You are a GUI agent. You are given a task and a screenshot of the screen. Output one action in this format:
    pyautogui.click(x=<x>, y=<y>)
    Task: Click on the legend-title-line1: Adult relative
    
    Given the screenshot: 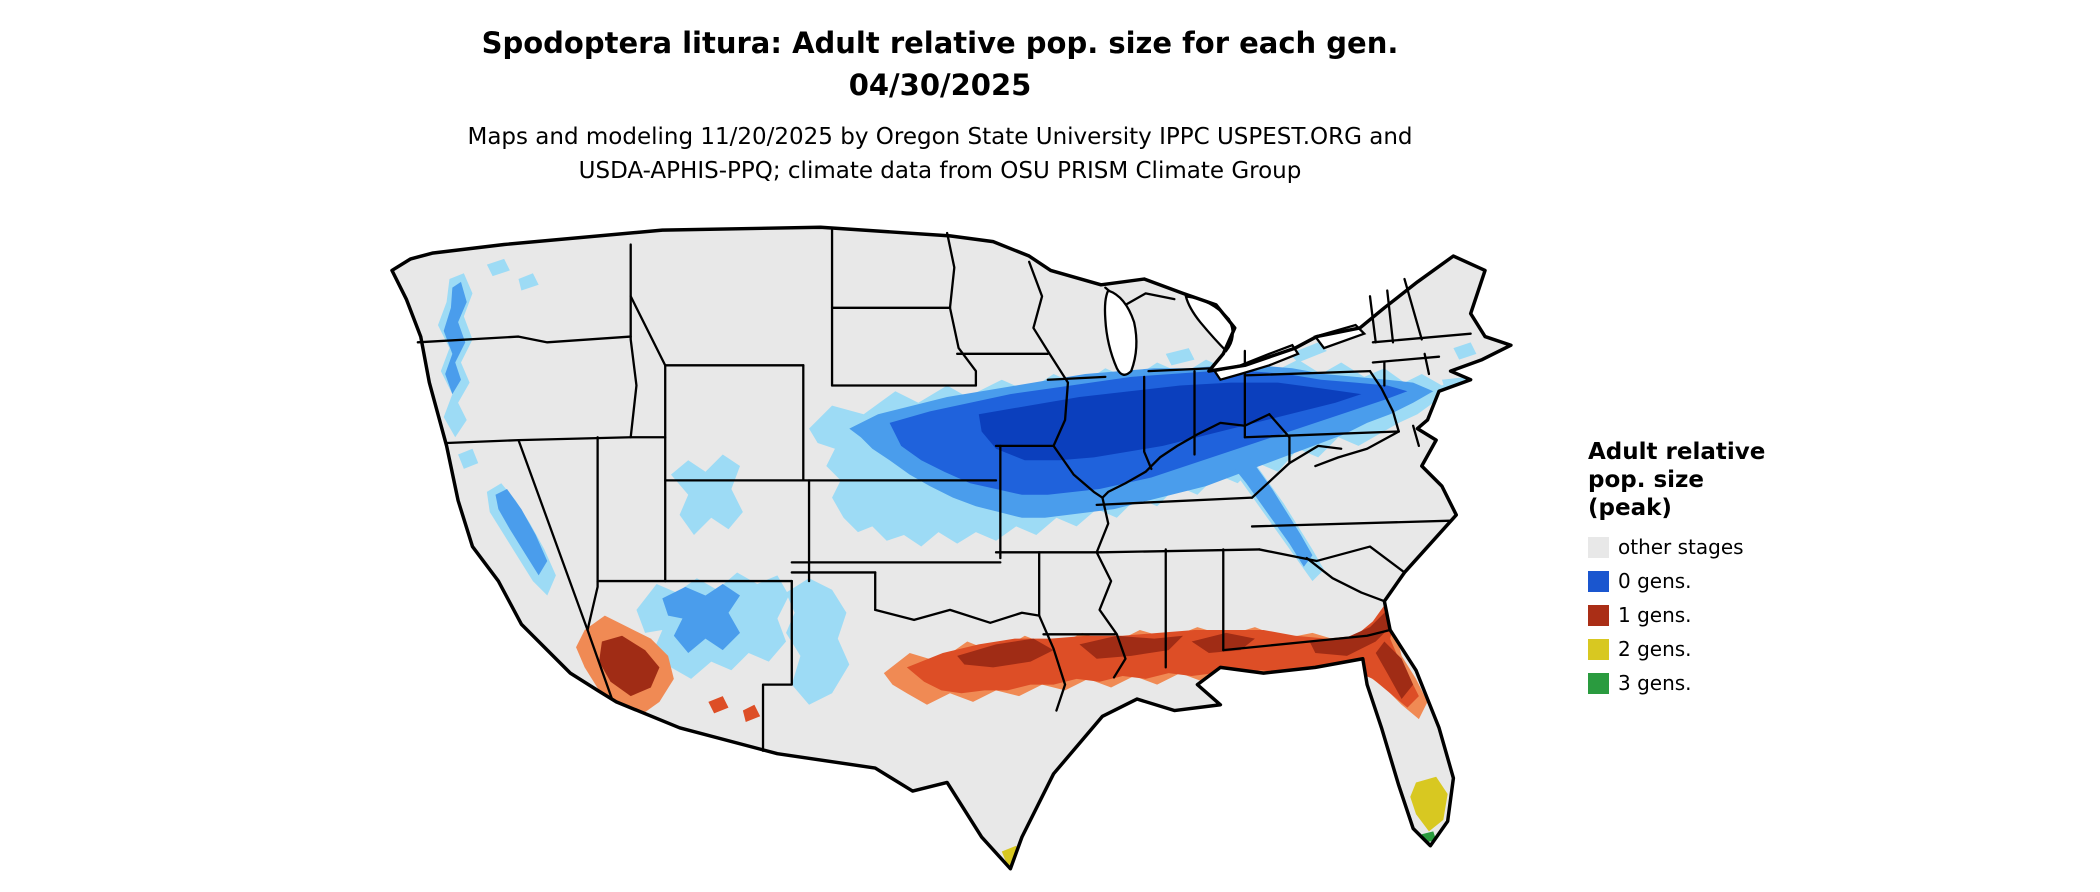 What is the action you would take?
    pyautogui.click(x=1677, y=452)
    